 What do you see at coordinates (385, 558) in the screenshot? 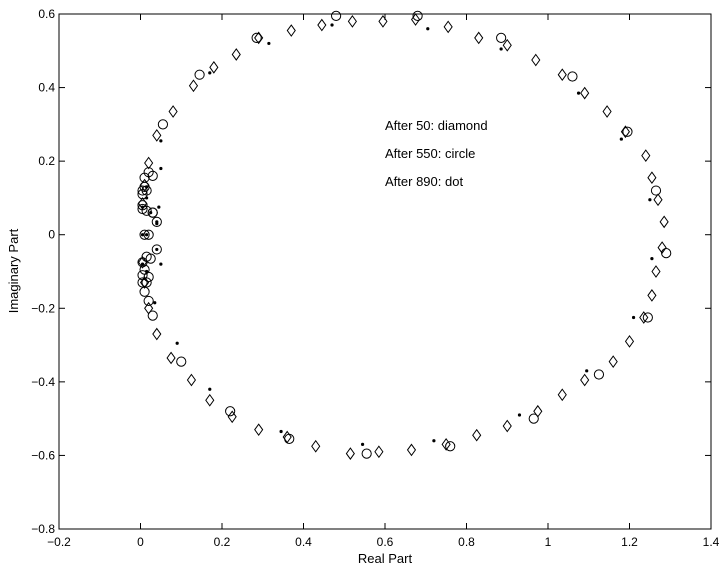
I see `x-axis-label: Real Part` at bounding box center [385, 558].